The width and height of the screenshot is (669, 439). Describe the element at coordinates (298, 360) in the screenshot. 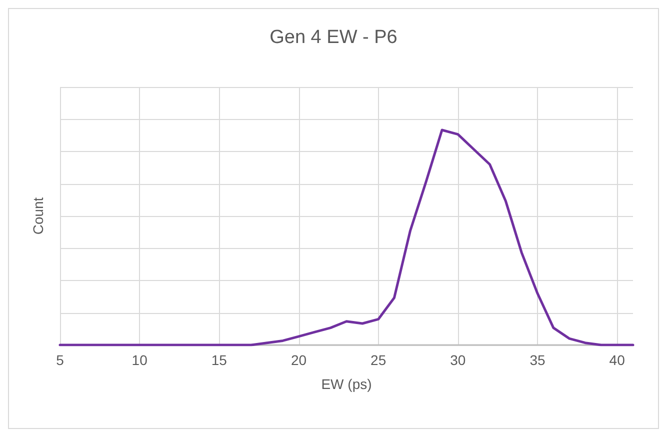

I see `x-tick-label: 20` at that location.